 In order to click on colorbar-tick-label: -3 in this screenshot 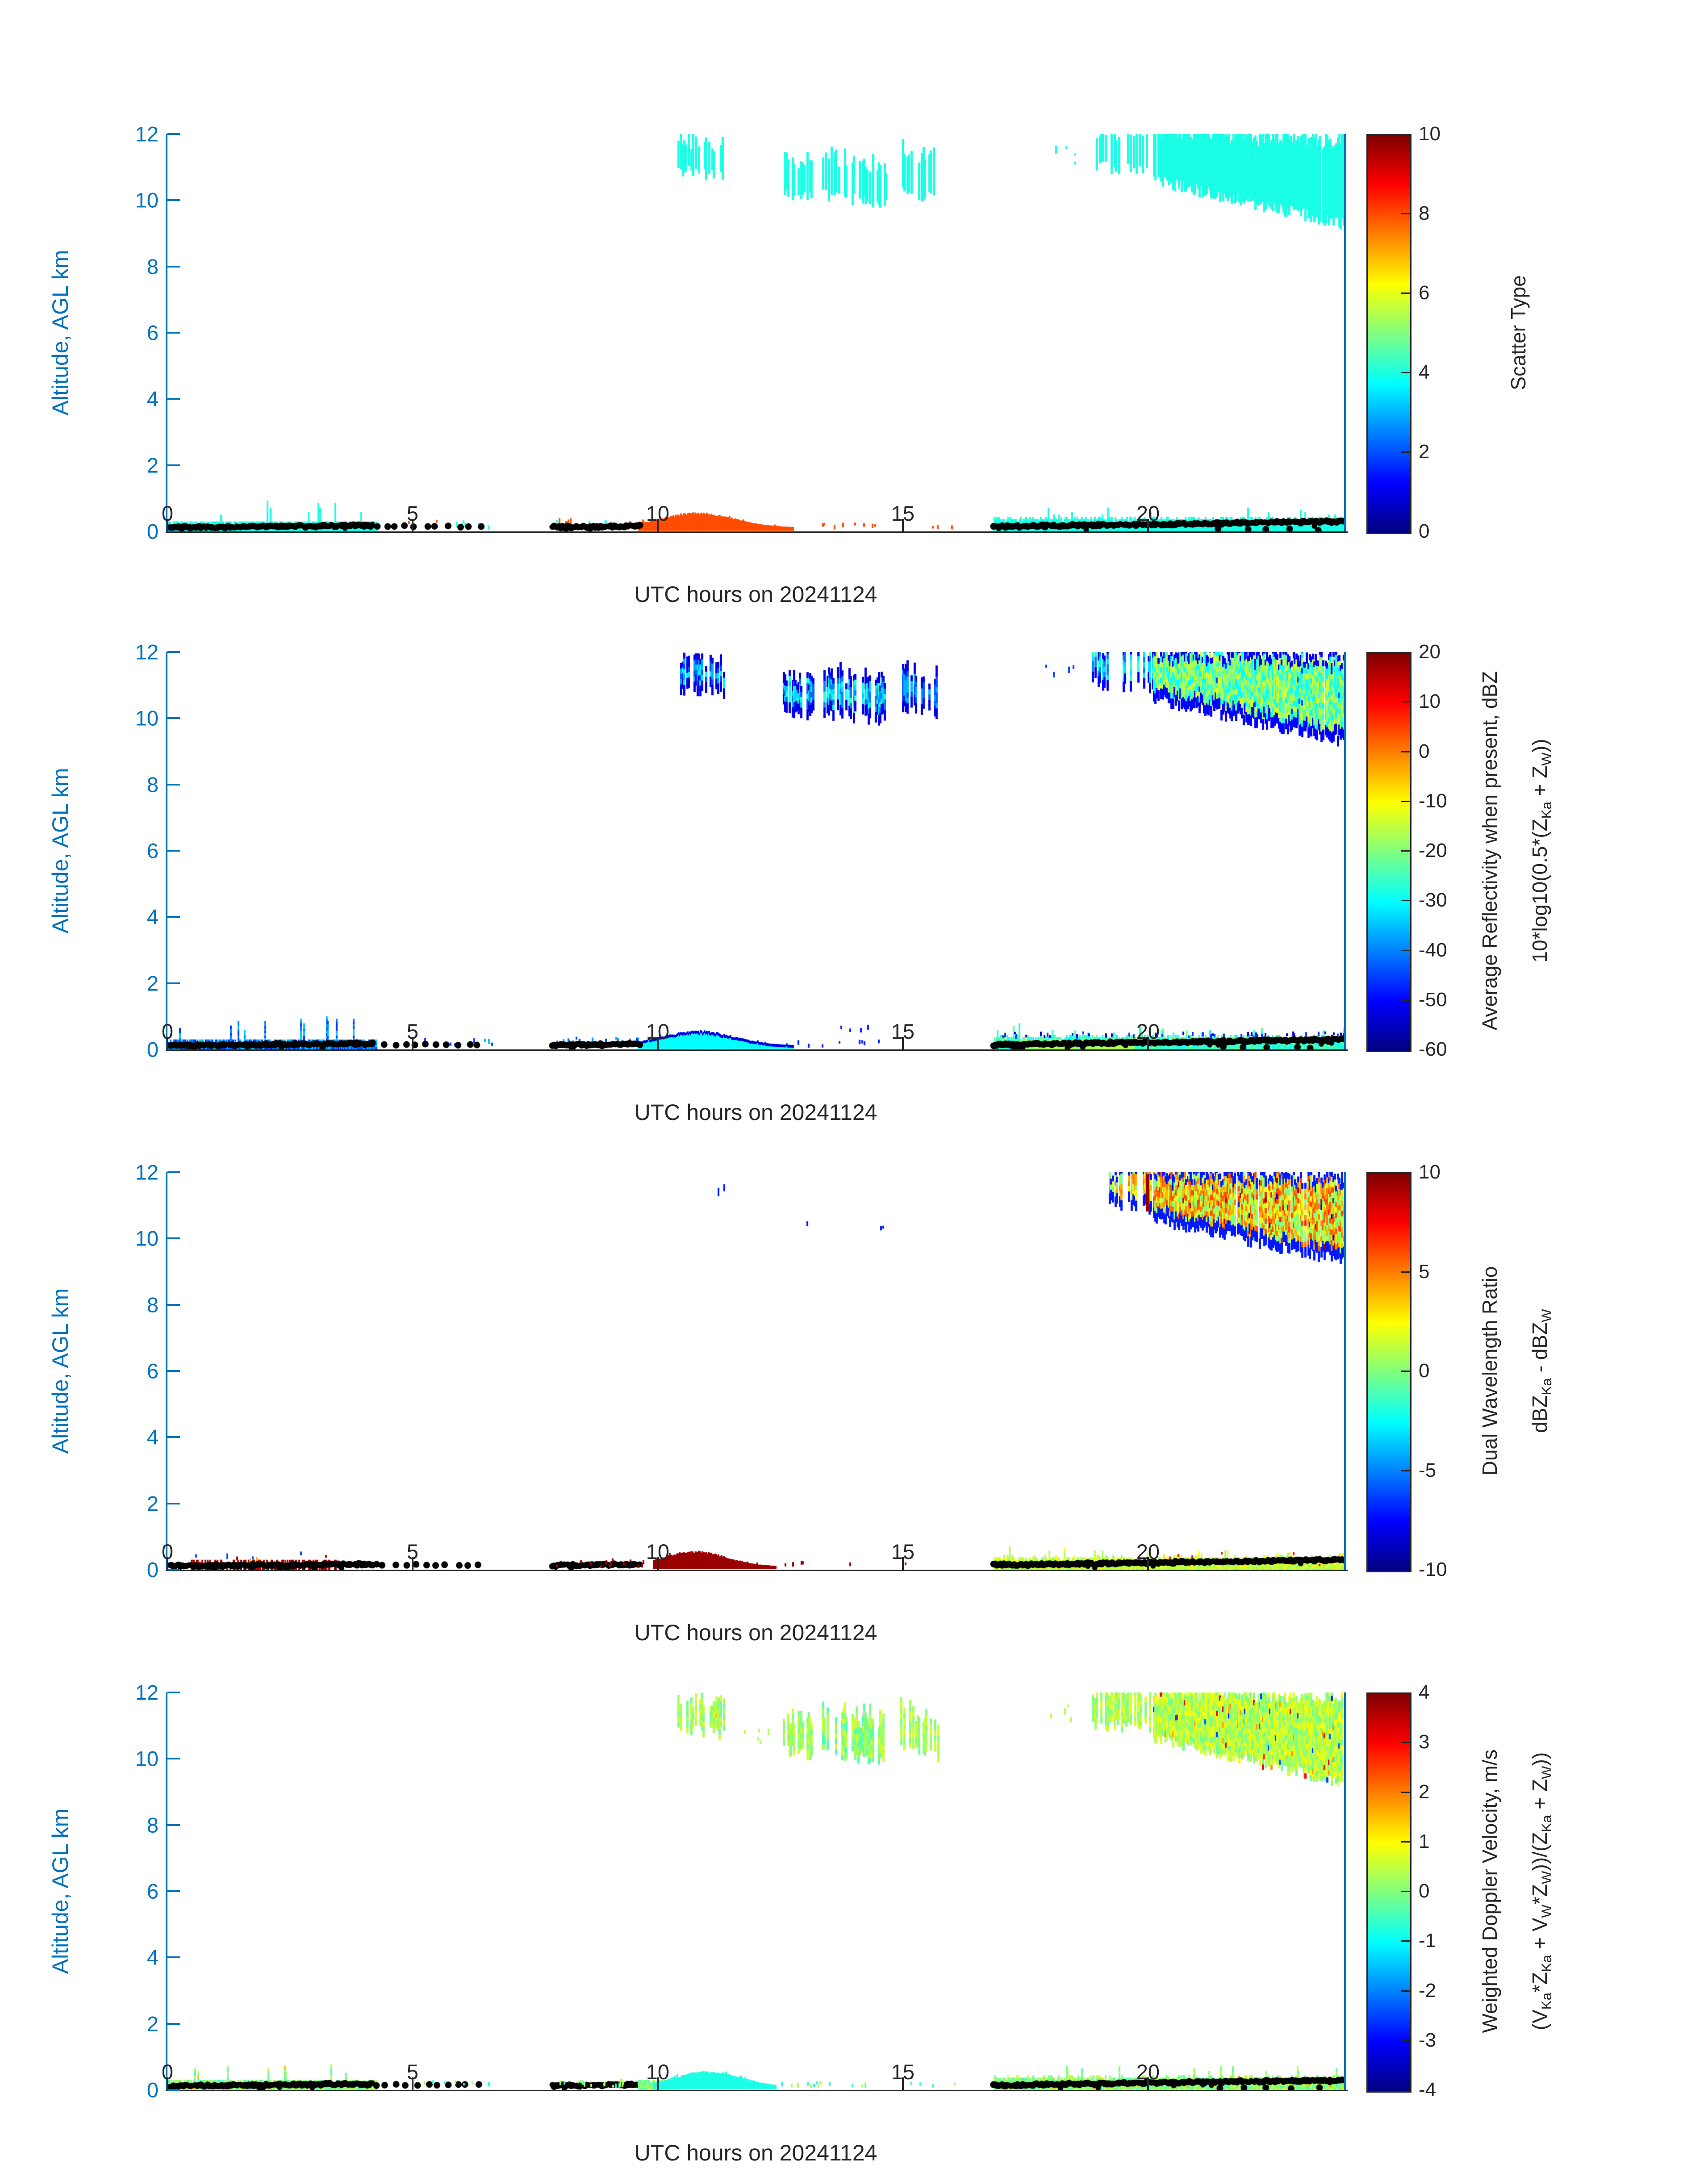, I will do `click(1428, 2040)`.